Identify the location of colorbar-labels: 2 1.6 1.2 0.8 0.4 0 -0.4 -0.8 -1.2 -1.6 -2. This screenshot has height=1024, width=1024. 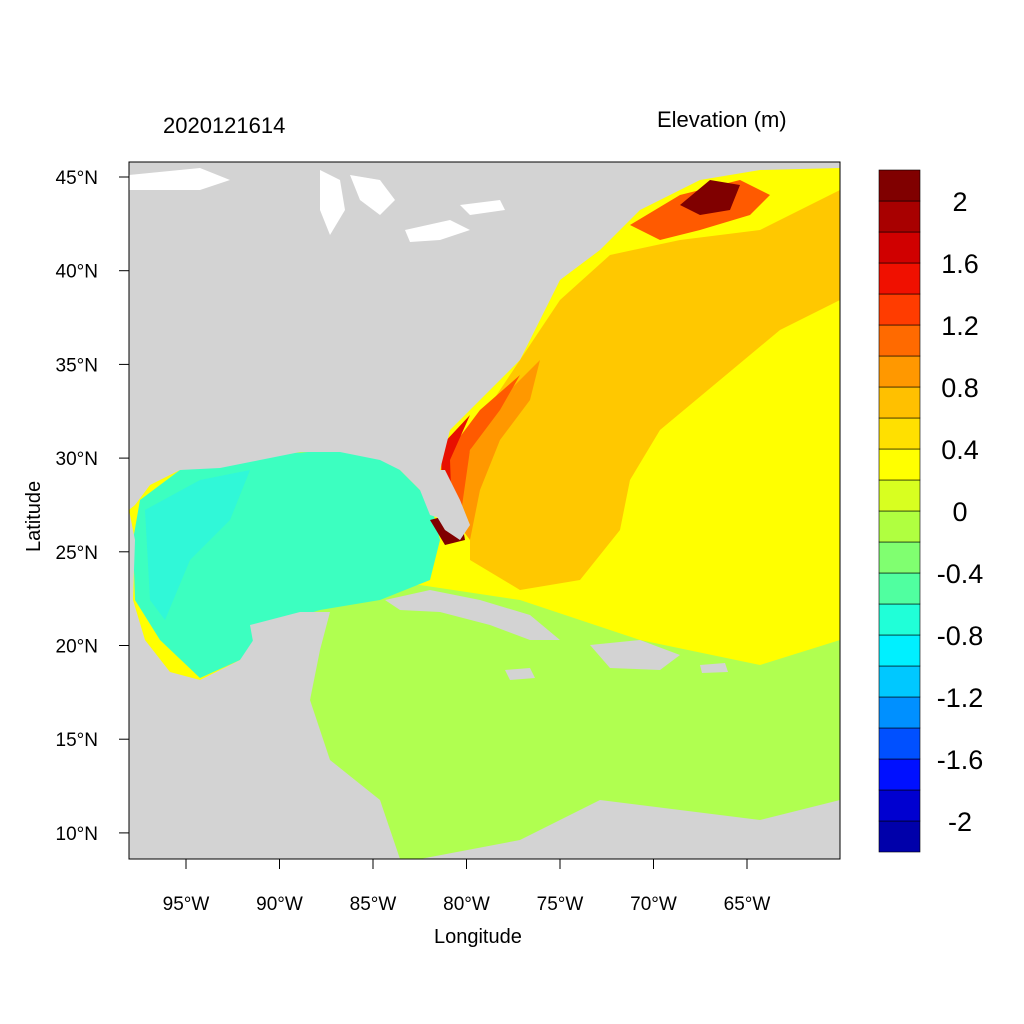
(960, 512).